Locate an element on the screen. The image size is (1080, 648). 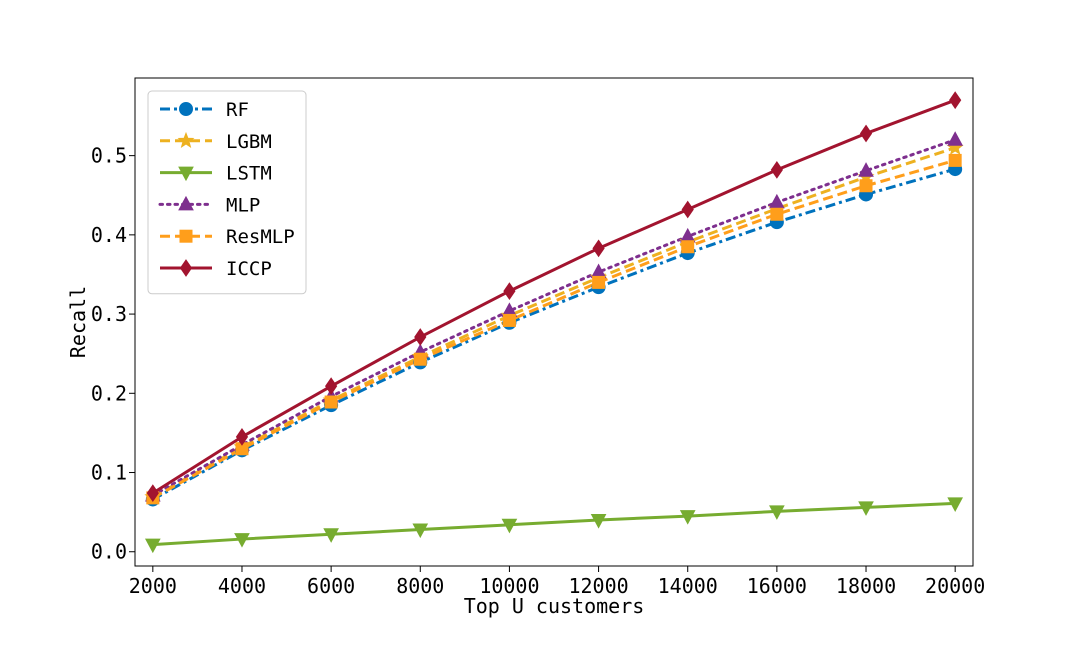
legend: RF LGBM LSTM MLP ResMLP ICCP is located at coordinates (227, 192).